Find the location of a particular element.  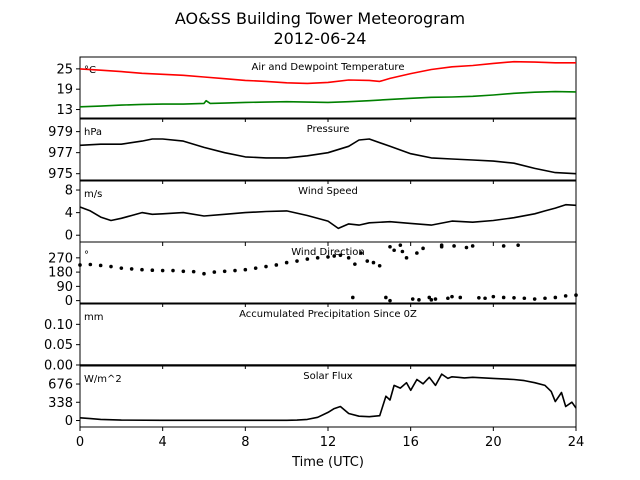

panel-1: Pressure hPa 975 977 979 is located at coordinates (312, 151).